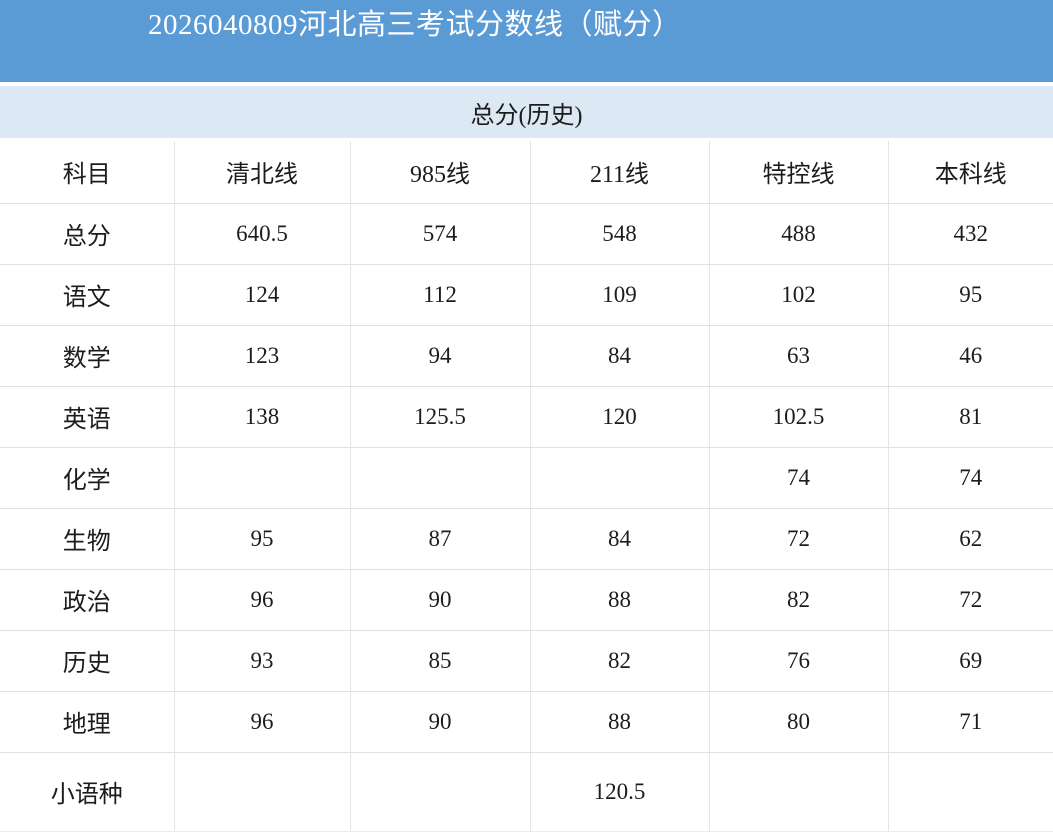 The image size is (1053, 832). What do you see at coordinates (87, 172) in the screenshot?
I see `column-header: 科目` at bounding box center [87, 172].